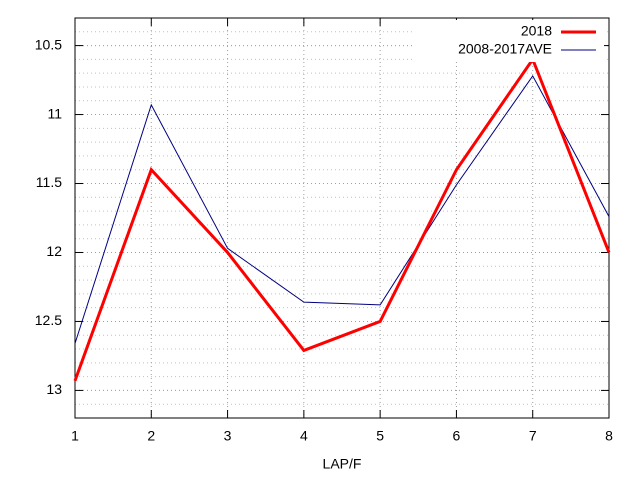 The width and height of the screenshot is (640, 480). What do you see at coordinates (342, 464) in the screenshot?
I see `x-axis-label: LAP/F` at bounding box center [342, 464].